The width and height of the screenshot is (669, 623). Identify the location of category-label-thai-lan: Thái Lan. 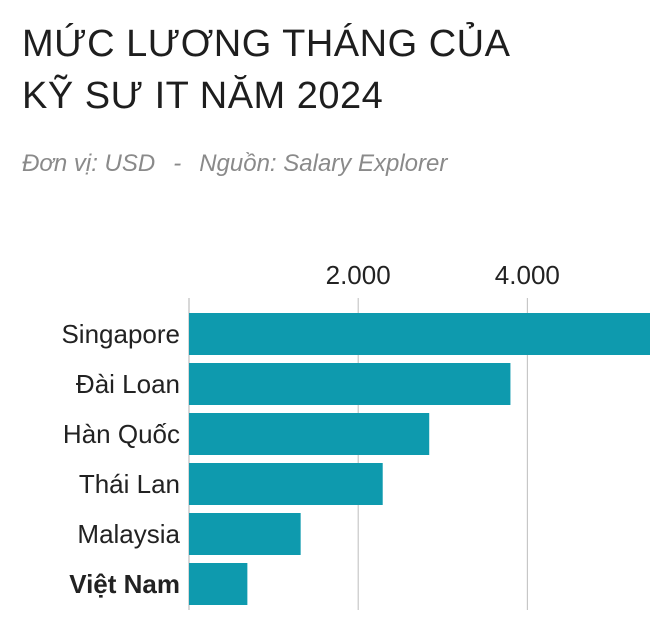
(129, 484).